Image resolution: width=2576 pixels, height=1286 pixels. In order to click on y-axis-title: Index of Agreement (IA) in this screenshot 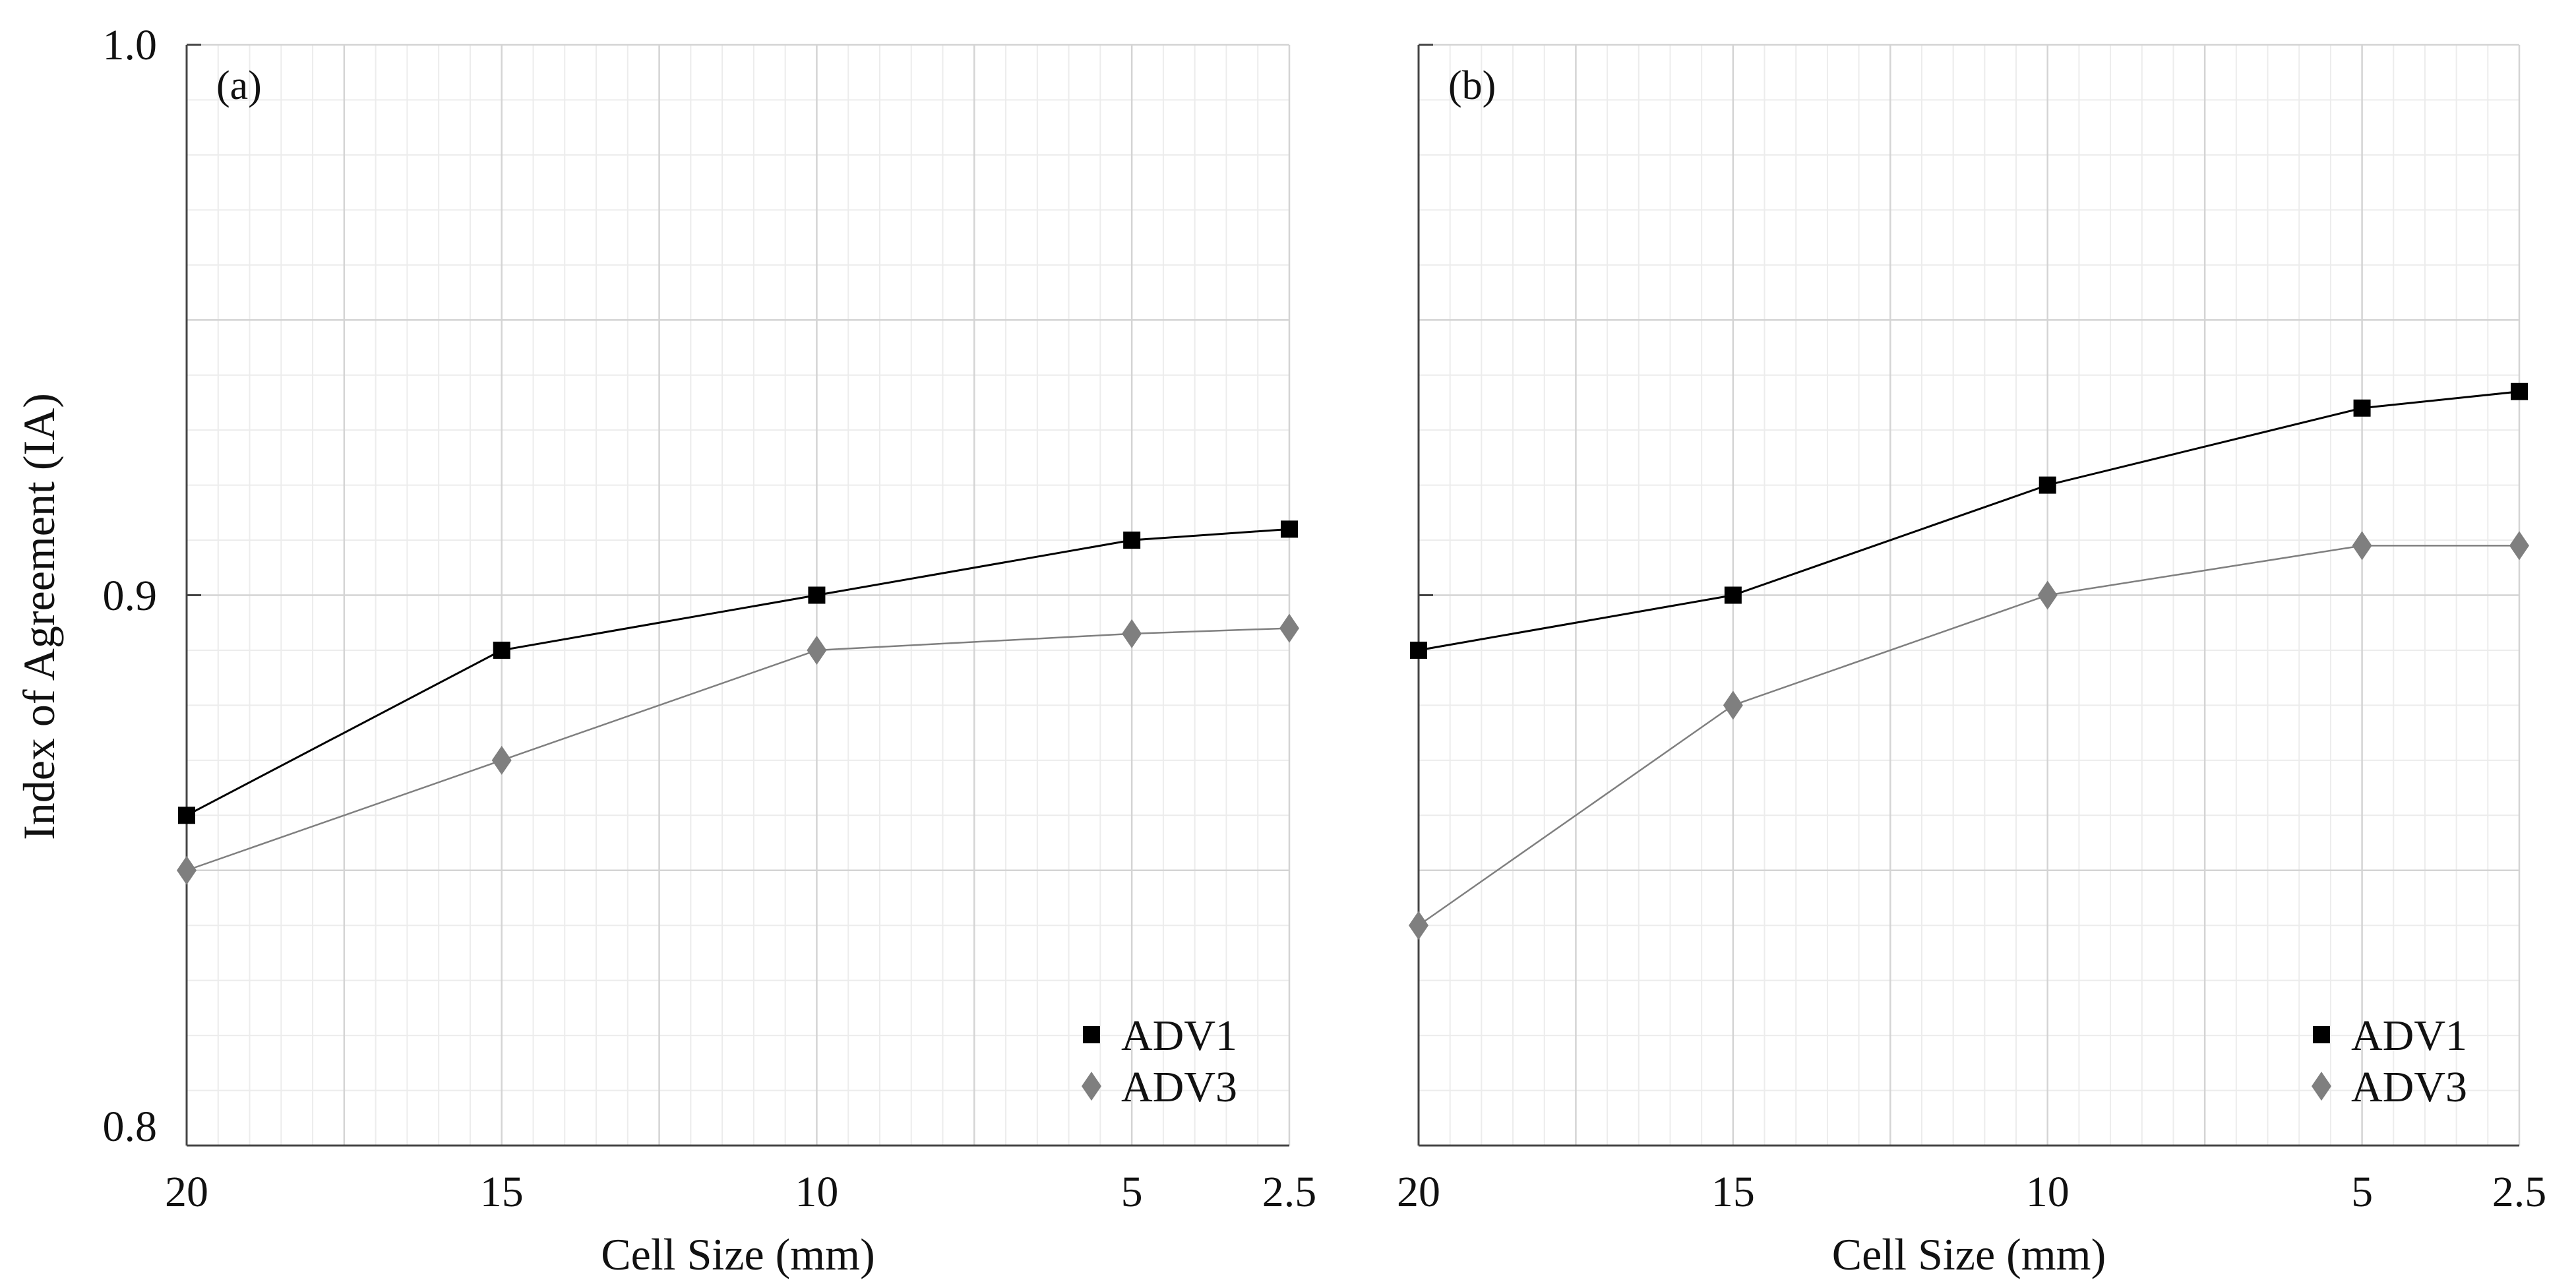, I will do `click(39, 616)`.